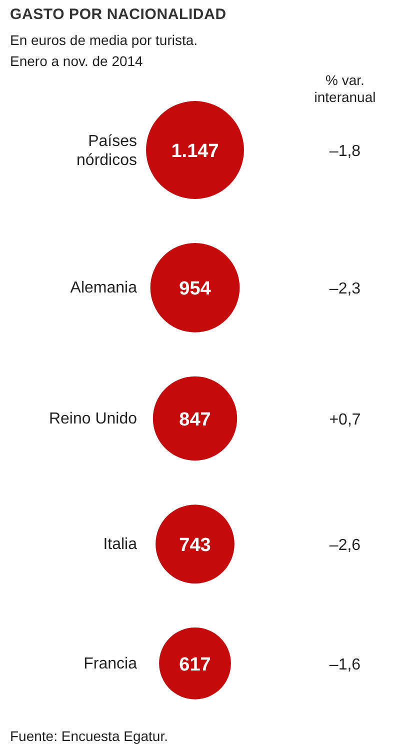 Image resolution: width=414 pixels, height=756 pixels. What do you see at coordinates (345, 545) in the screenshot?
I see `data-label: –2,6` at bounding box center [345, 545].